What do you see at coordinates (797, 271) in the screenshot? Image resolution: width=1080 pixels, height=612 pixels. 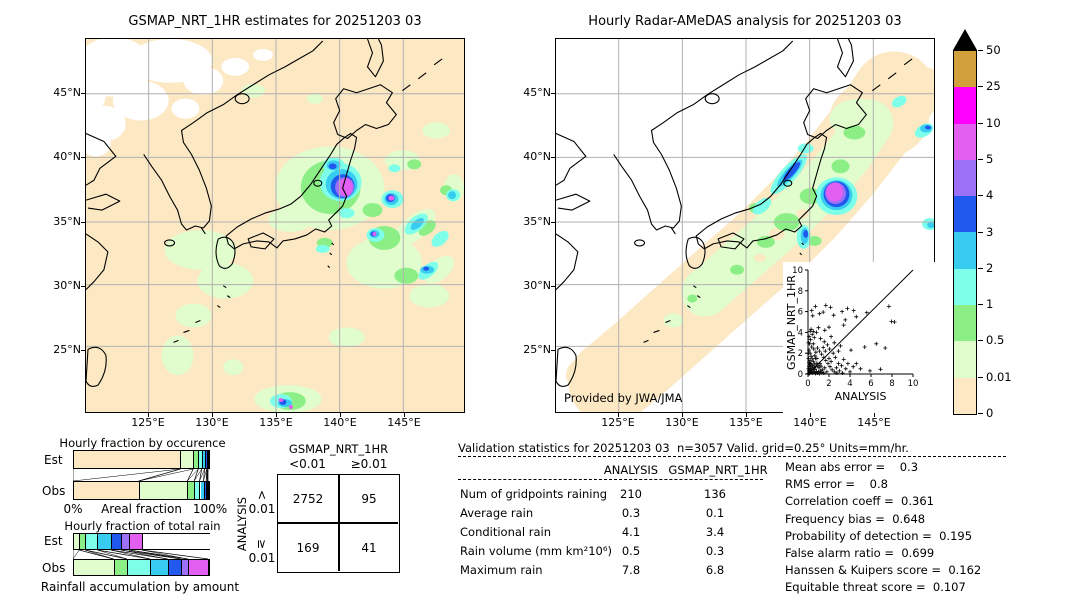 I see `svg-text: 10` at bounding box center [797, 271].